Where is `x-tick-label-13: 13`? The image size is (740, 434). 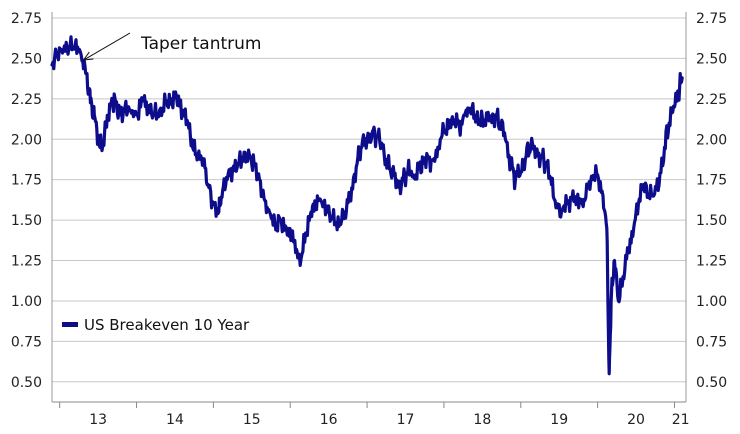
x-tick-label-13: 13 is located at coordinates (98, 420).